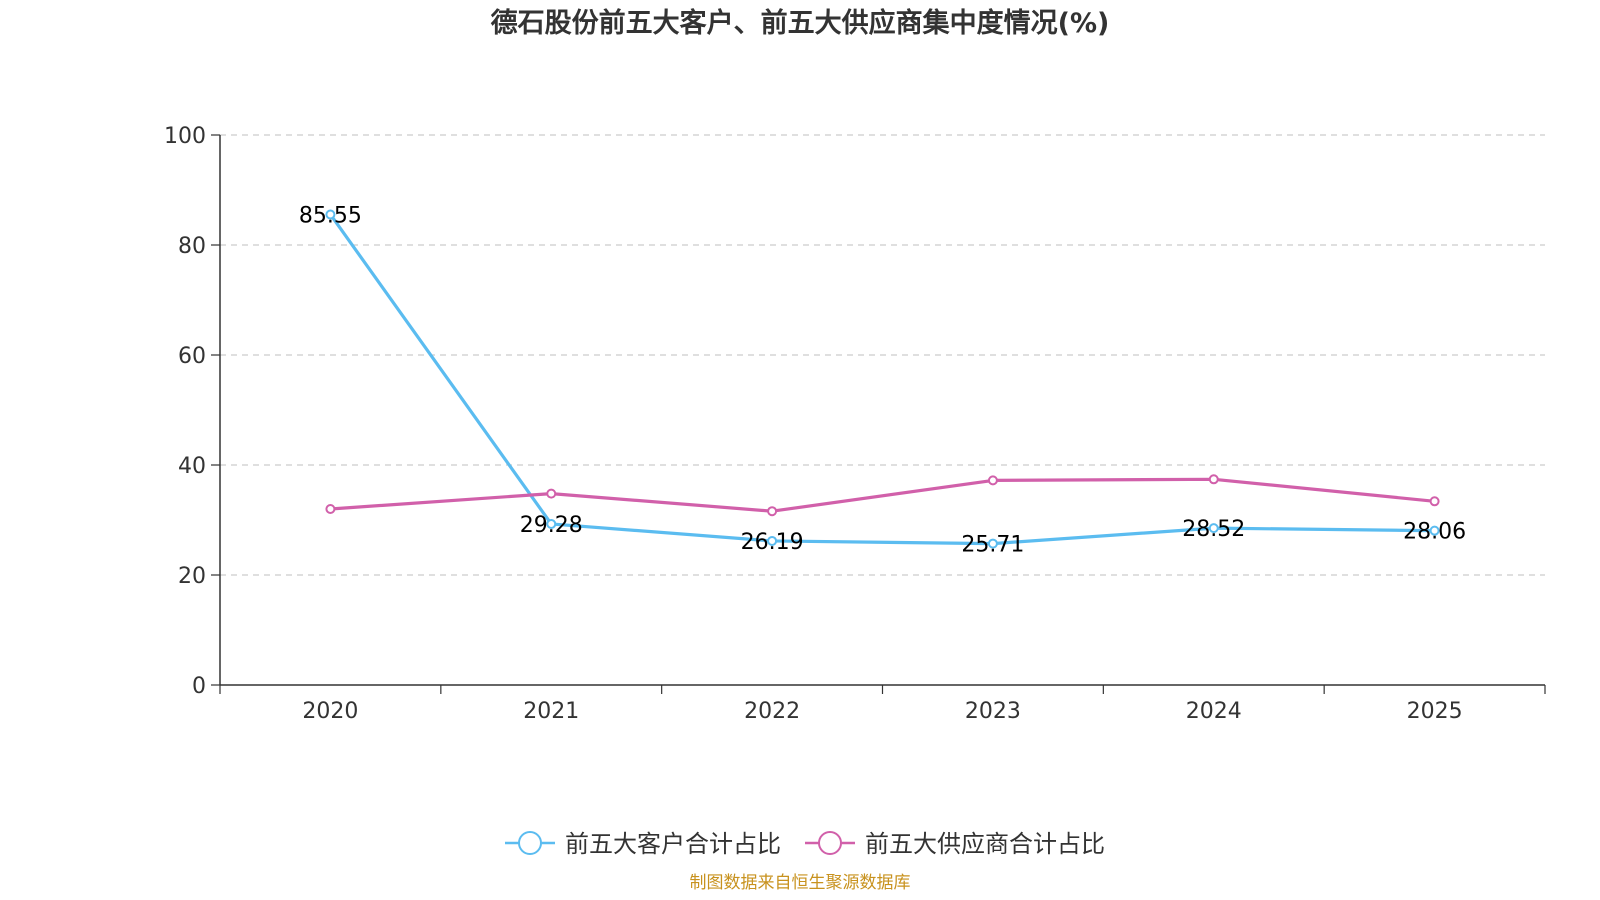 Image resolution: width=1600 pixels, height=900 pixels. I want to click on x-tick-label: 2024, so click(1214, 711).